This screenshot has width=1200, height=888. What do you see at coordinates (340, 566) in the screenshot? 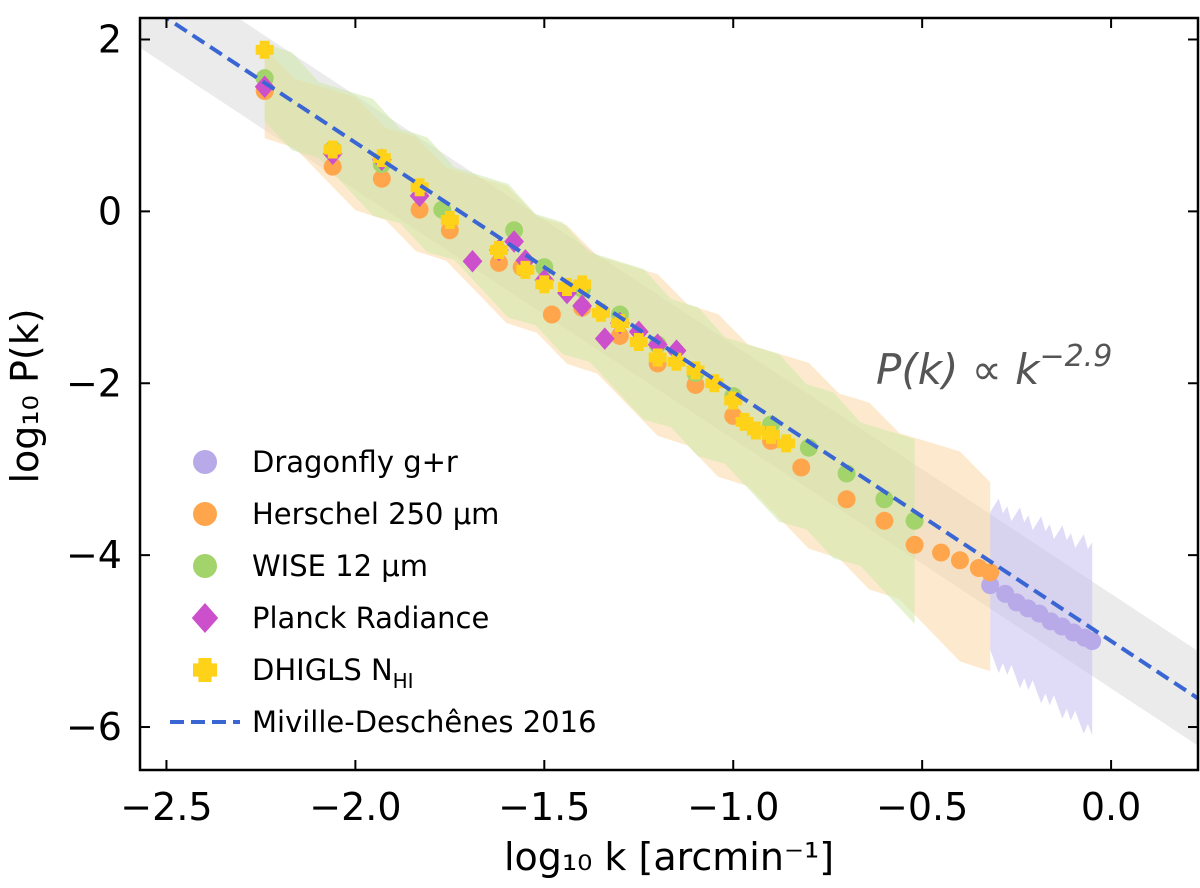
I see `legend-label: WISE 12 μm` at bounding box center [340, 566].